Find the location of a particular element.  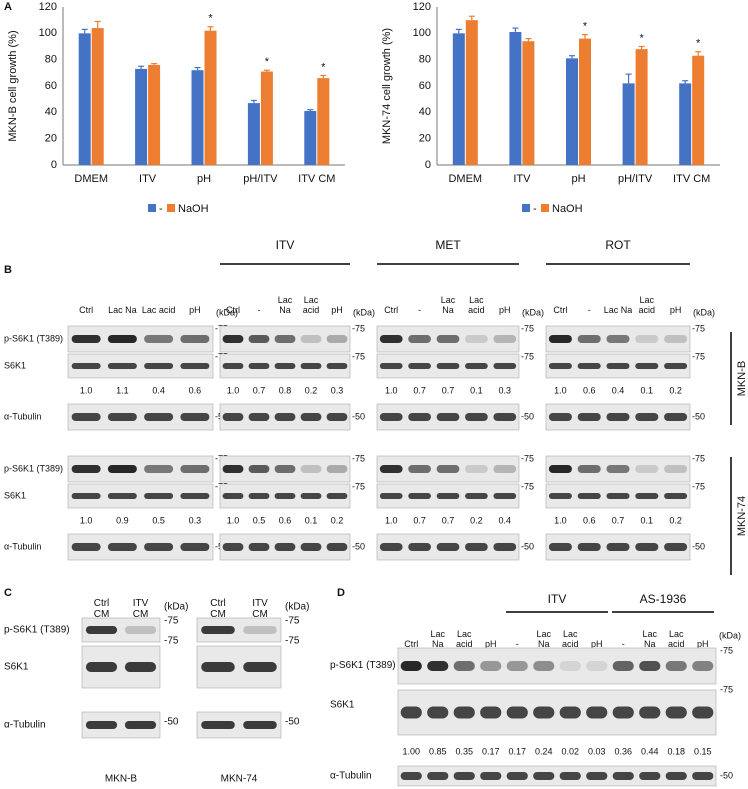

quant-value: 0.18 is located at coordinates (676, 751).